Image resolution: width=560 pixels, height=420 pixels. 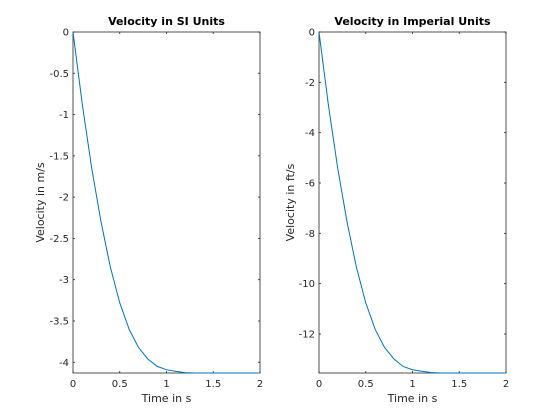 I want to click on chart-title: Velocity in Imperial Units, so click(x=412, y=21).